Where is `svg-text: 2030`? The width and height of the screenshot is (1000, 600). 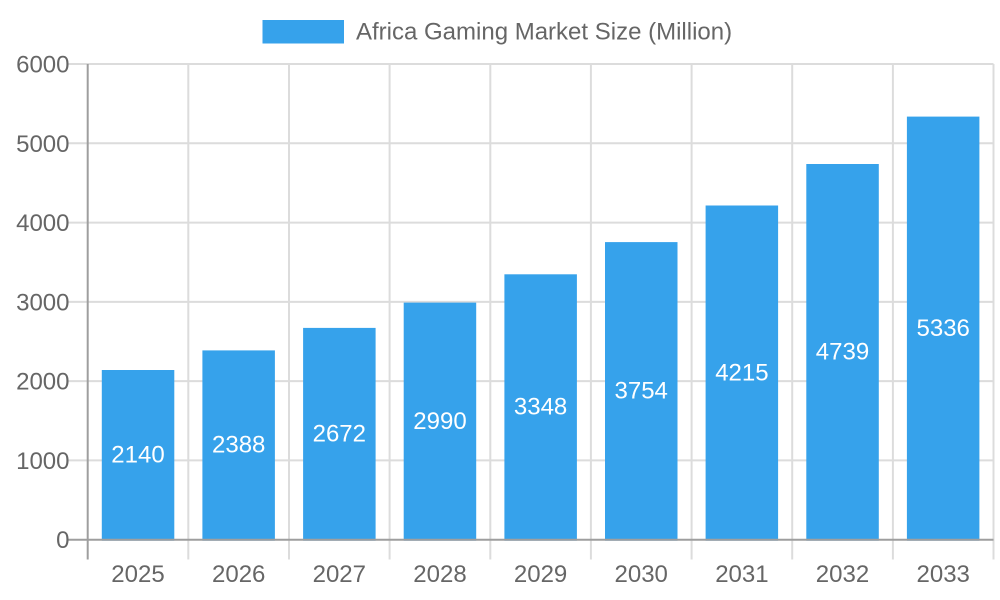
svg-text: 2030 is located at coordinates (641, 574).